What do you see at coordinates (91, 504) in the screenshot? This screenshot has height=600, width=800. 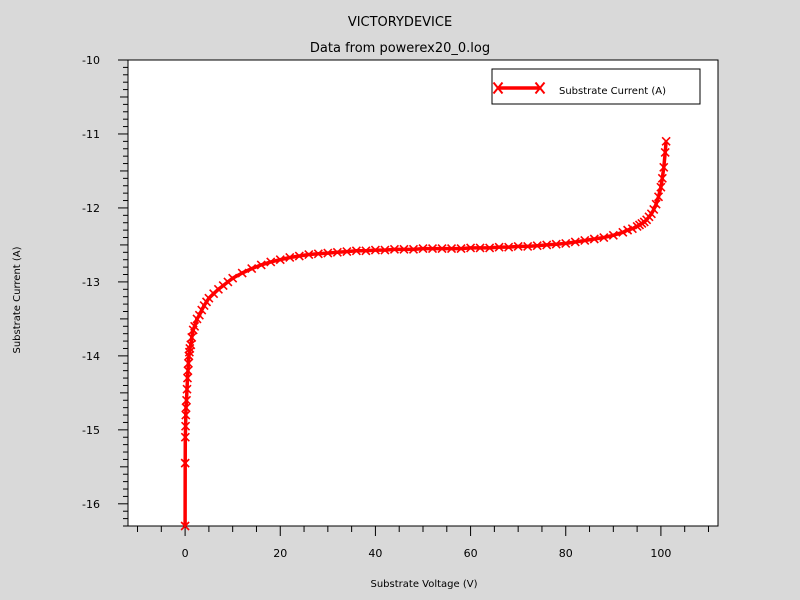 I see `y-tick-label: -16` at bounding box center [91, 504].